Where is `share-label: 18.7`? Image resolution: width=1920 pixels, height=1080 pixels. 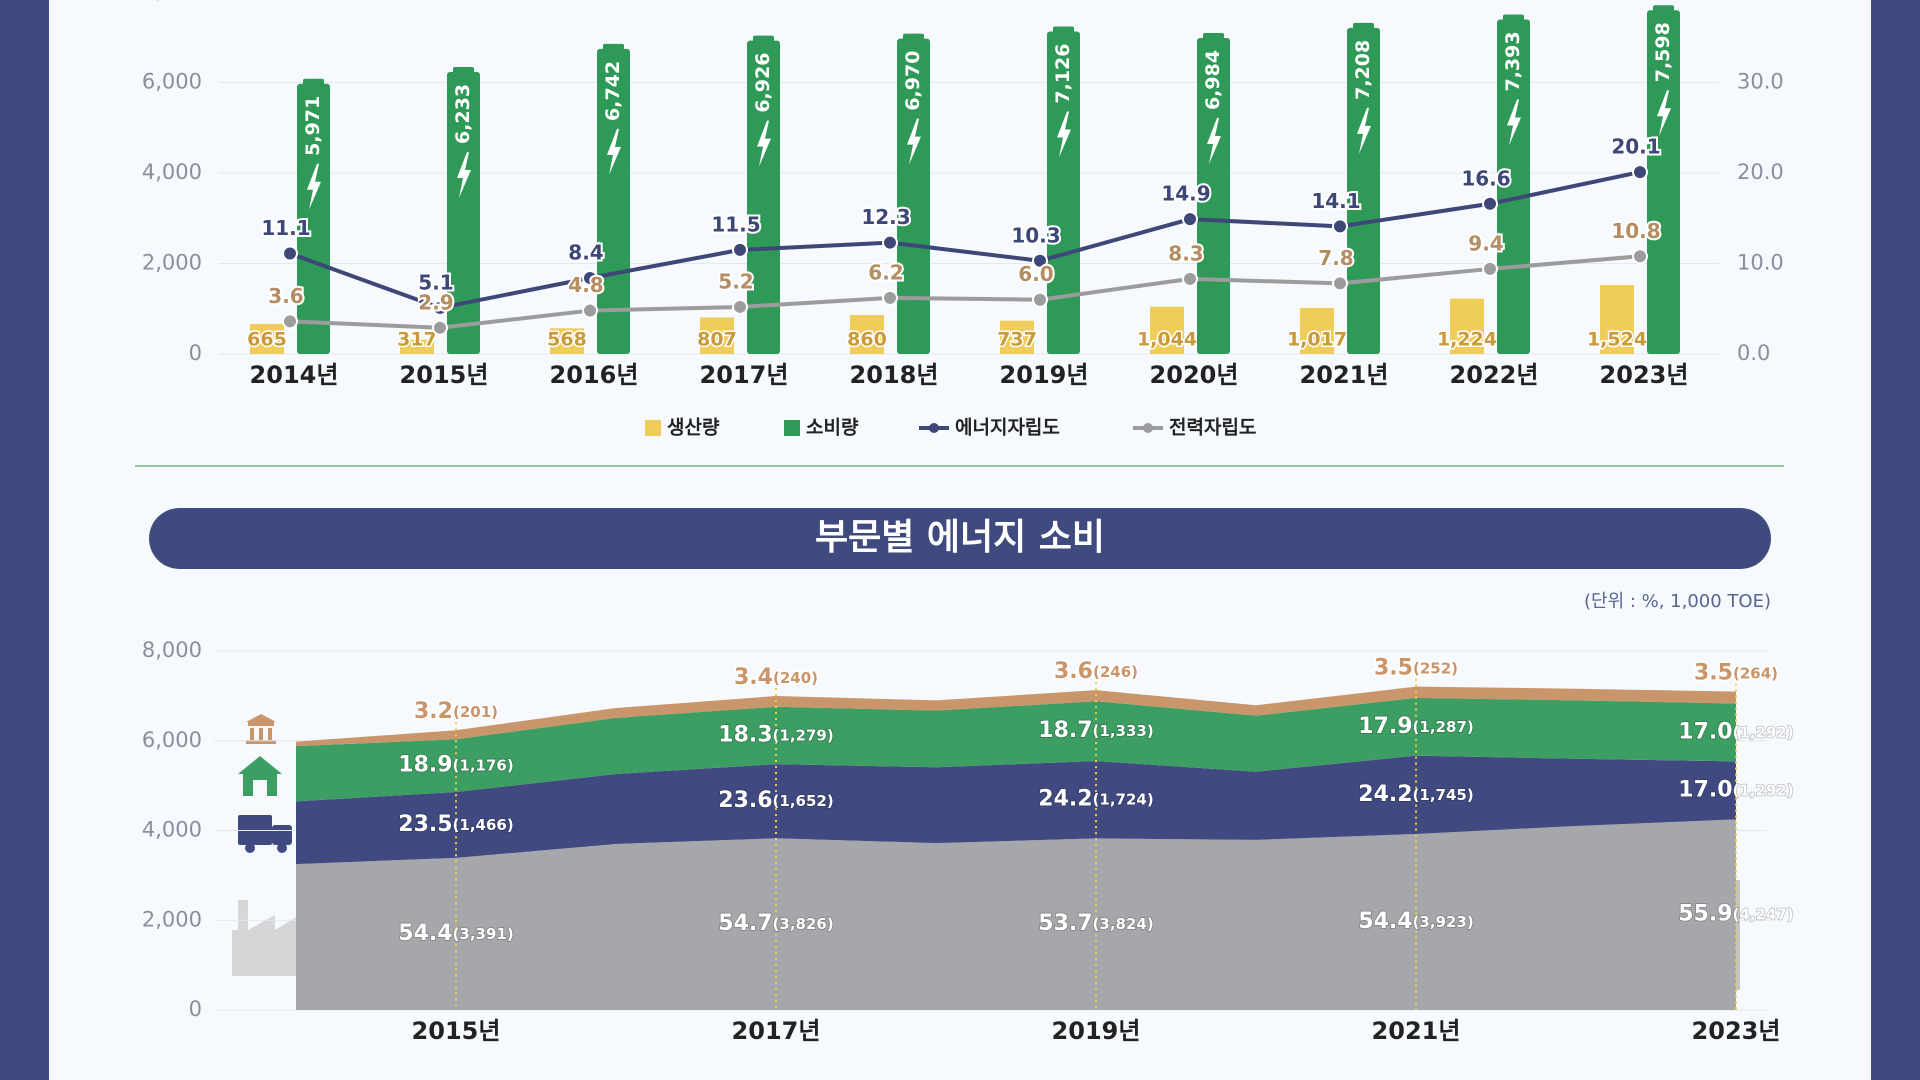
share-label: 18.7 is located at coordinates (1065, 730).